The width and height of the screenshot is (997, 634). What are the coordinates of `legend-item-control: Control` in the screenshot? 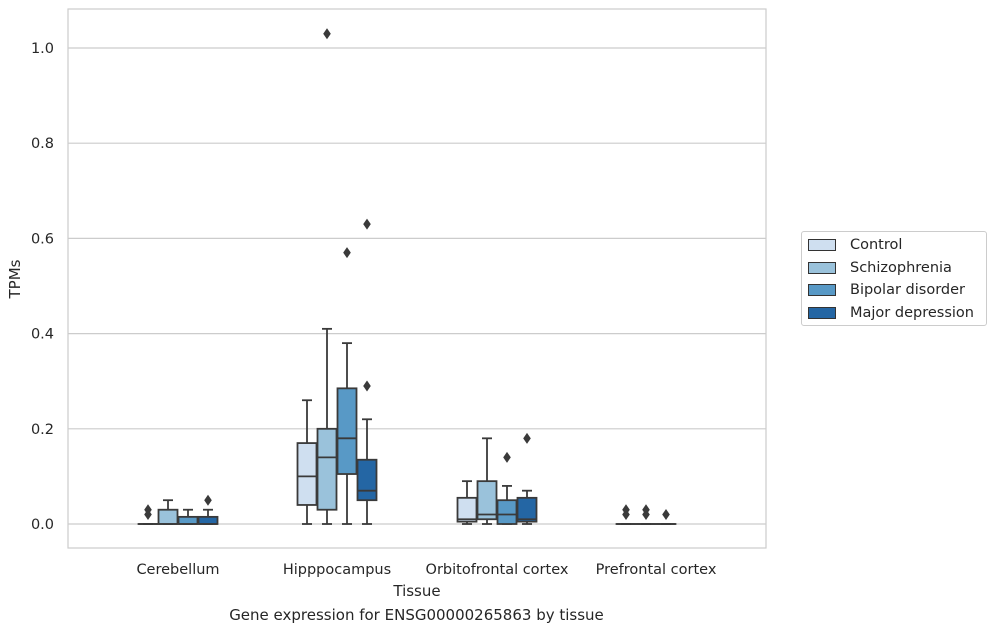 It's located at (855, 245).